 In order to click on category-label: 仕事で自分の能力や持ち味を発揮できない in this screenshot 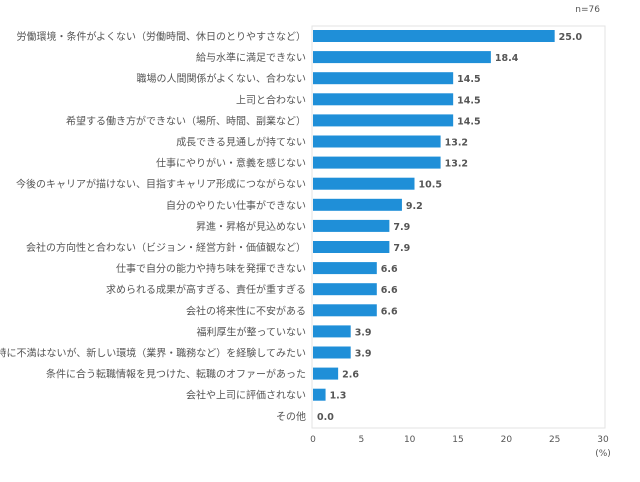, I will do `click(211, 268)`.